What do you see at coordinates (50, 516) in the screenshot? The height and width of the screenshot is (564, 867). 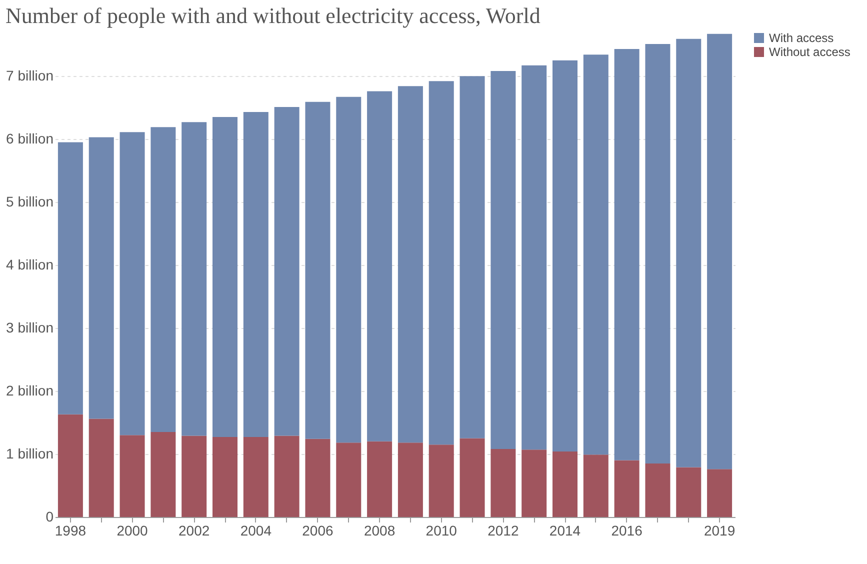 I see `y-tick-label: 0` at bounding box center [50, 516].